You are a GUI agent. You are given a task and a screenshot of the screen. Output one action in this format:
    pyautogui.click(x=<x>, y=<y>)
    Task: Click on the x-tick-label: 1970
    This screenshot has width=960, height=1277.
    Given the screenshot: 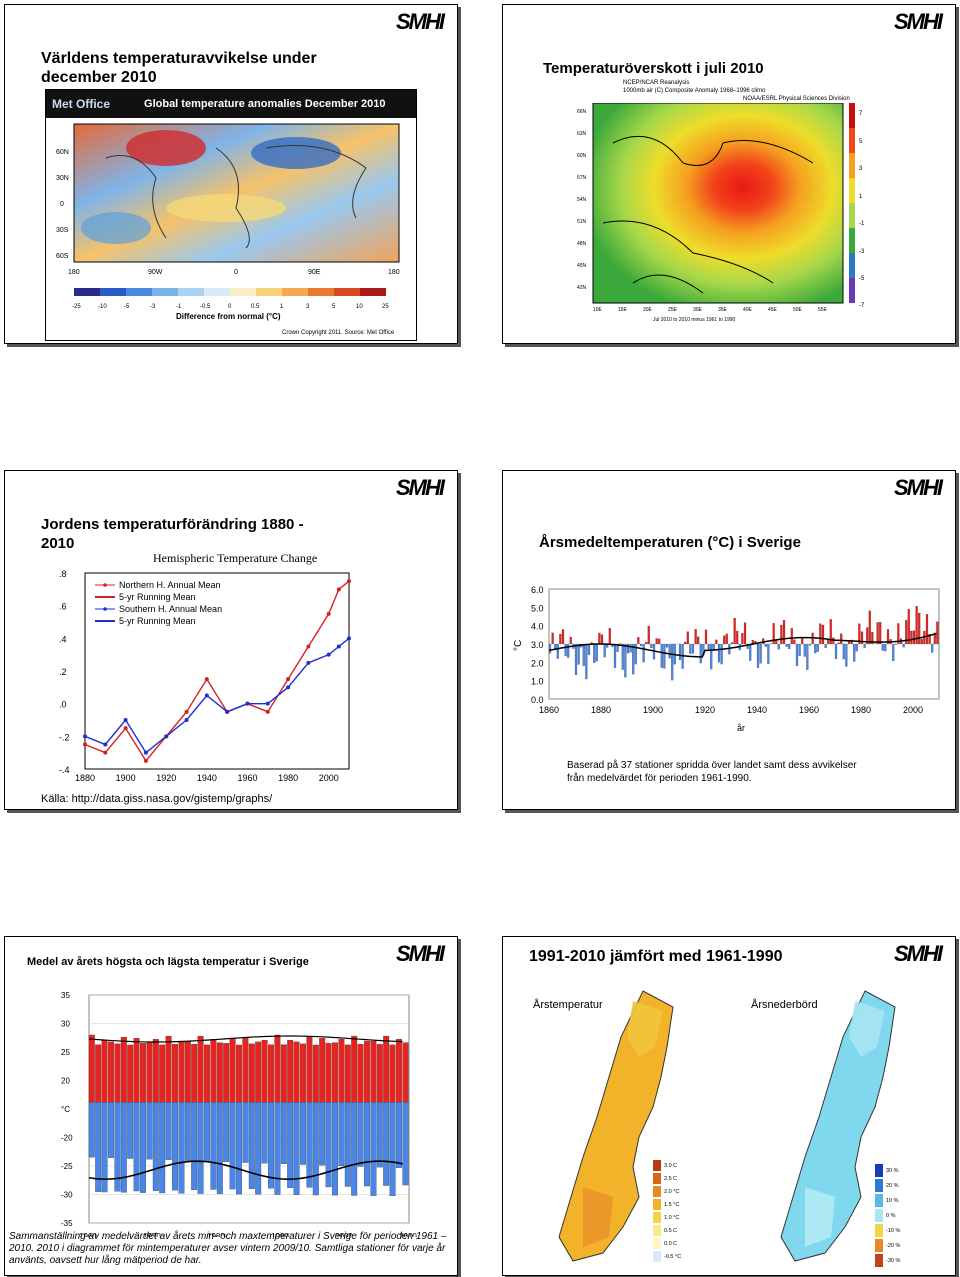 What is the action you would take?
    pyautogui.click(x=152, y=1234)
    